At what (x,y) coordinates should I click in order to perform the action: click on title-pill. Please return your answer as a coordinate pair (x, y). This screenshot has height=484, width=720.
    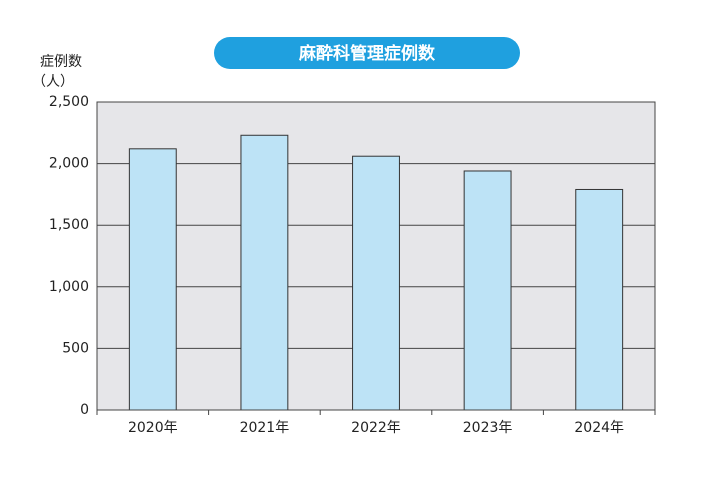
    Looking at the image, I should click on (367, 53).